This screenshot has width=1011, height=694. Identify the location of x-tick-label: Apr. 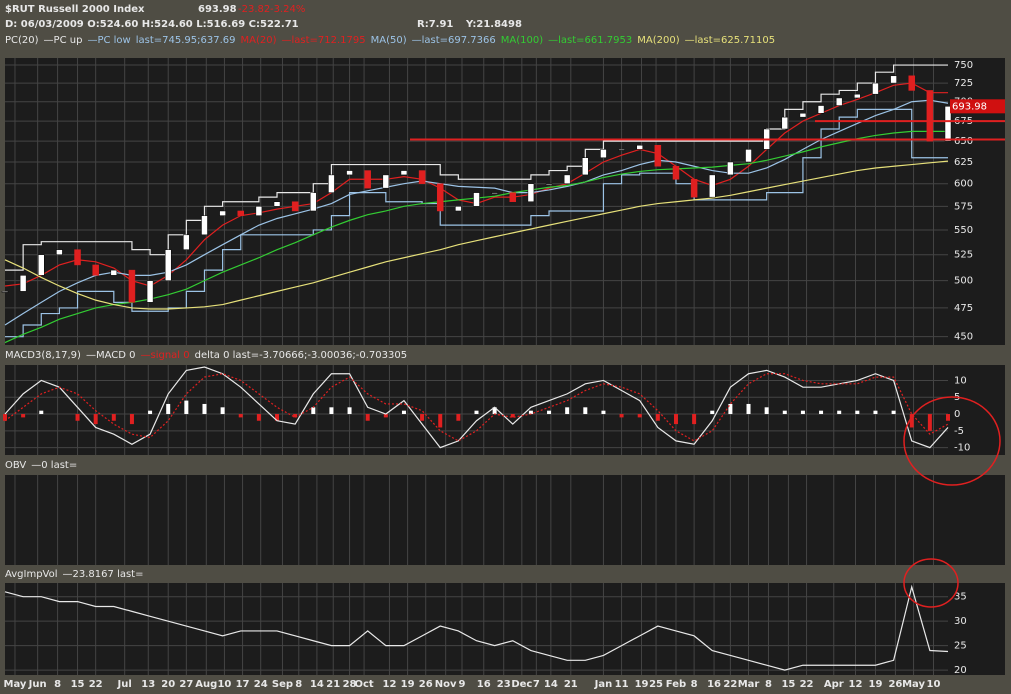
(834, 684).